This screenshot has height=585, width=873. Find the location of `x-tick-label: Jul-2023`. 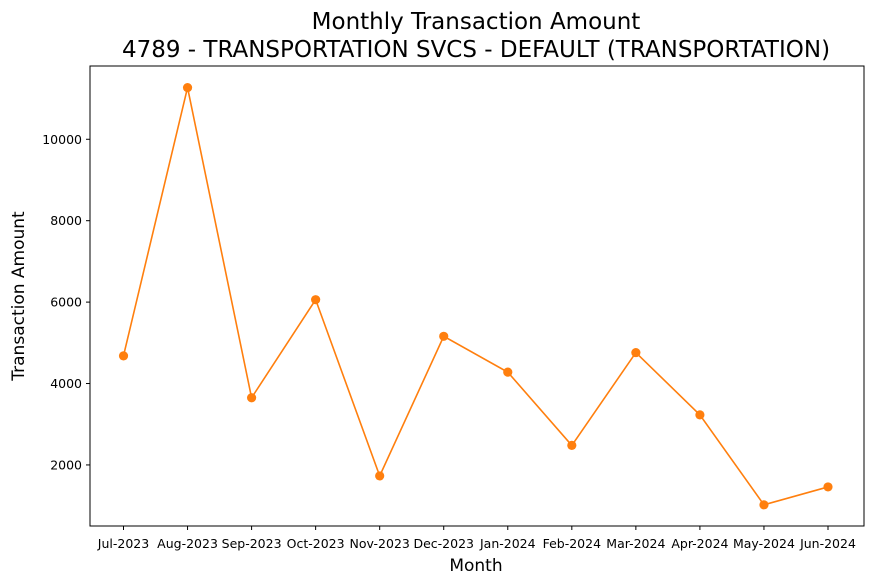

x-tick-label: Jul-2023 is located at coordinates (123, 543).